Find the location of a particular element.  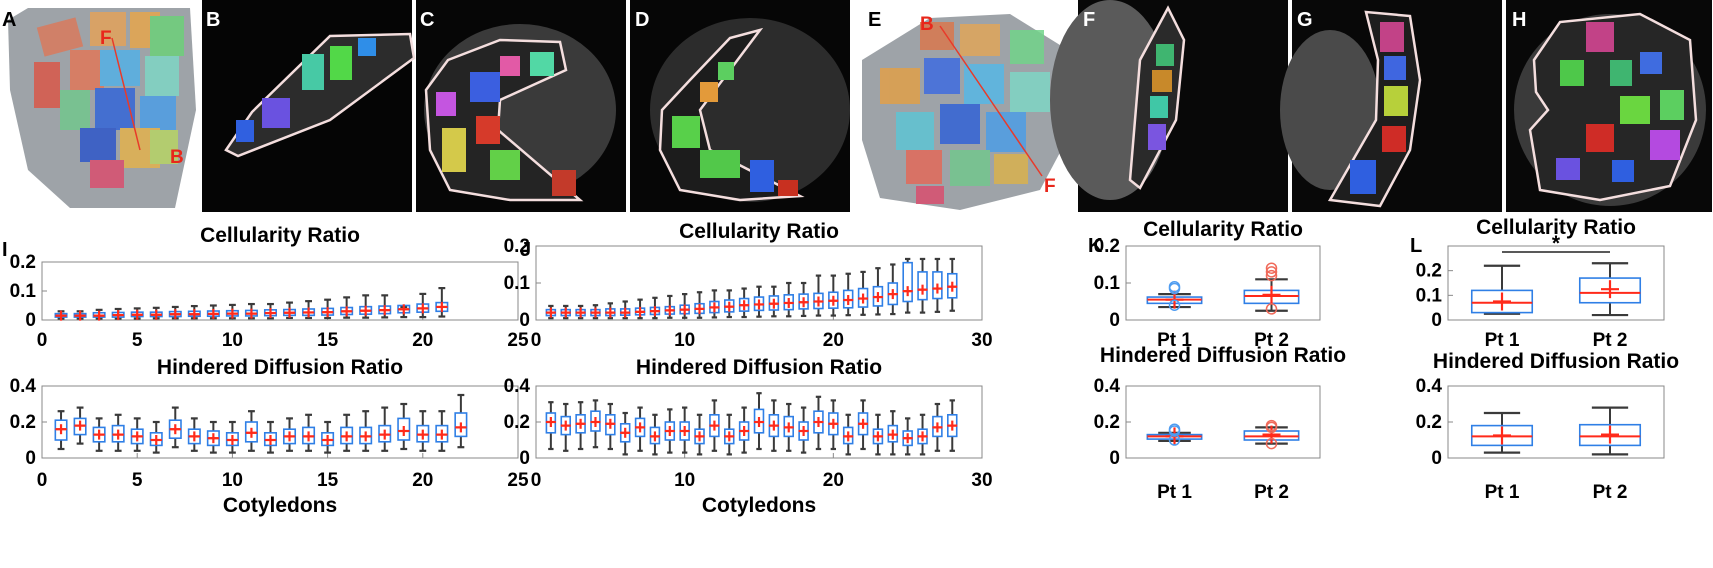

x-tick-label: Pt 1 is located at coordinates (1174, 340).